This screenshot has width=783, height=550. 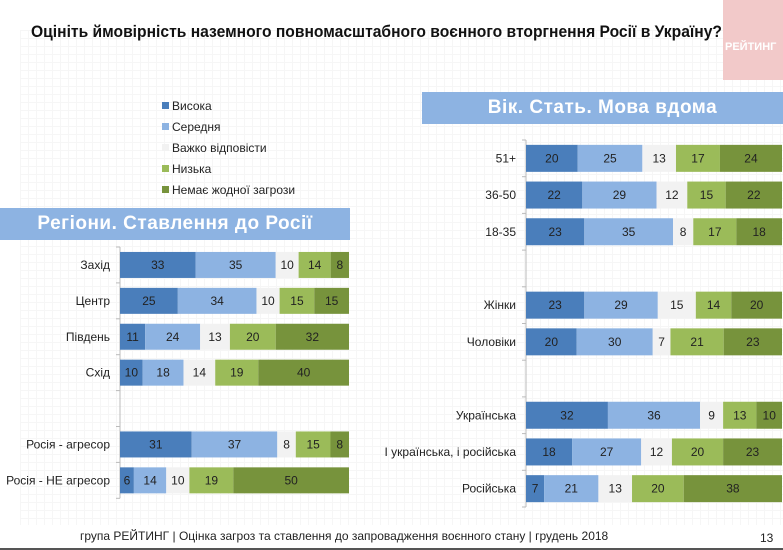 I want to click on data-label: 14, so click(x=200, y=373).